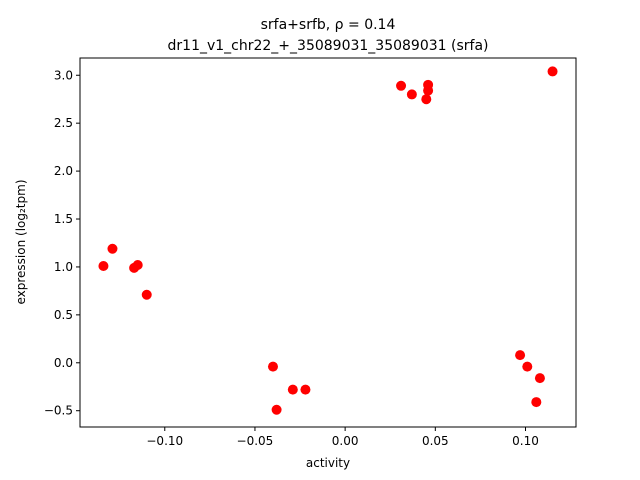 Image resolution: width=640 pixels, height=480 pixels. I want to click on y-tick-label: 1.0, so click(63, 267).